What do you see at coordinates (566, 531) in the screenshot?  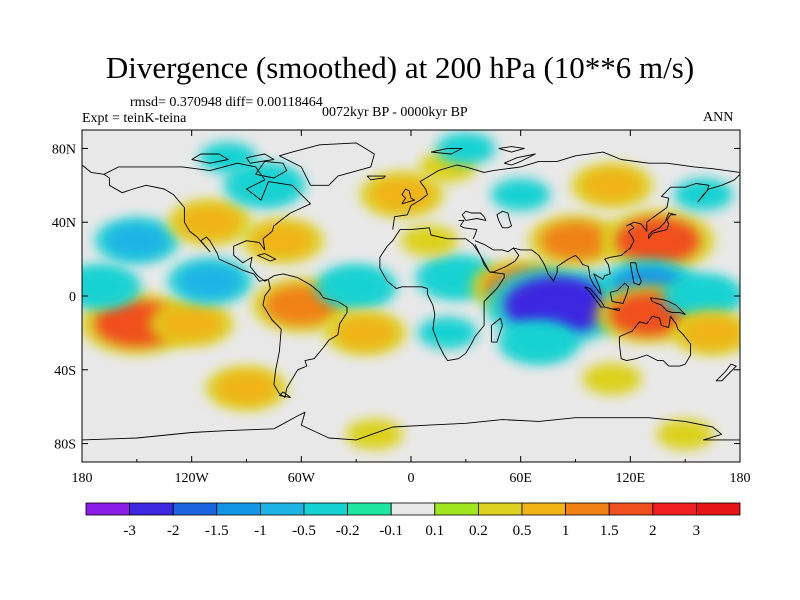 I see `colorbar-label: 1` at bounding box center [566, 531].